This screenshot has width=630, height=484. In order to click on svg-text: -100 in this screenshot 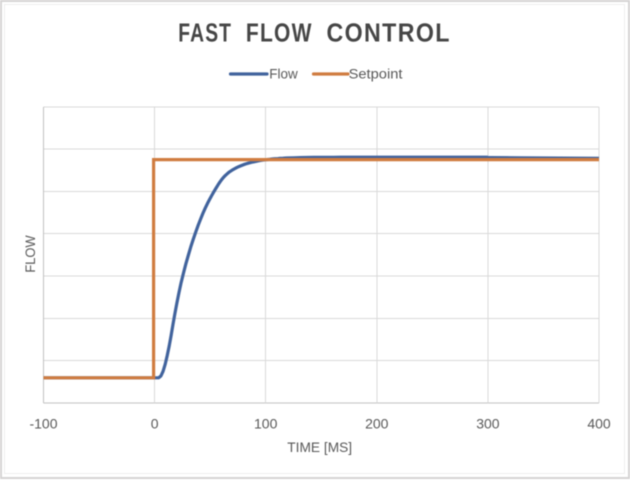, I will do `click(43, 424)`.